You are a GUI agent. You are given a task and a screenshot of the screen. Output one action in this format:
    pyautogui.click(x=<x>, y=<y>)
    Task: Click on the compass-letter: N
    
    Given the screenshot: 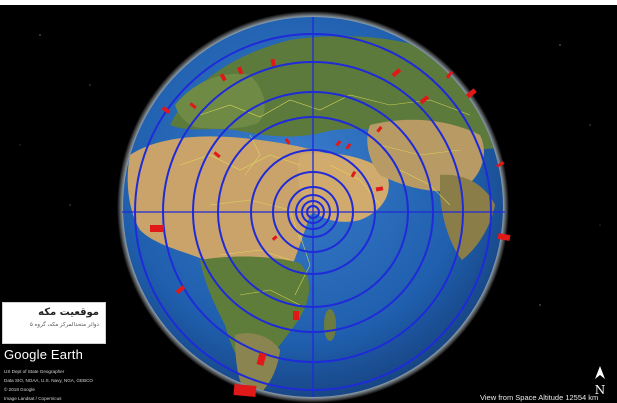 What is the action you would take?
    pyautogui.click(x=600, y=390)
    